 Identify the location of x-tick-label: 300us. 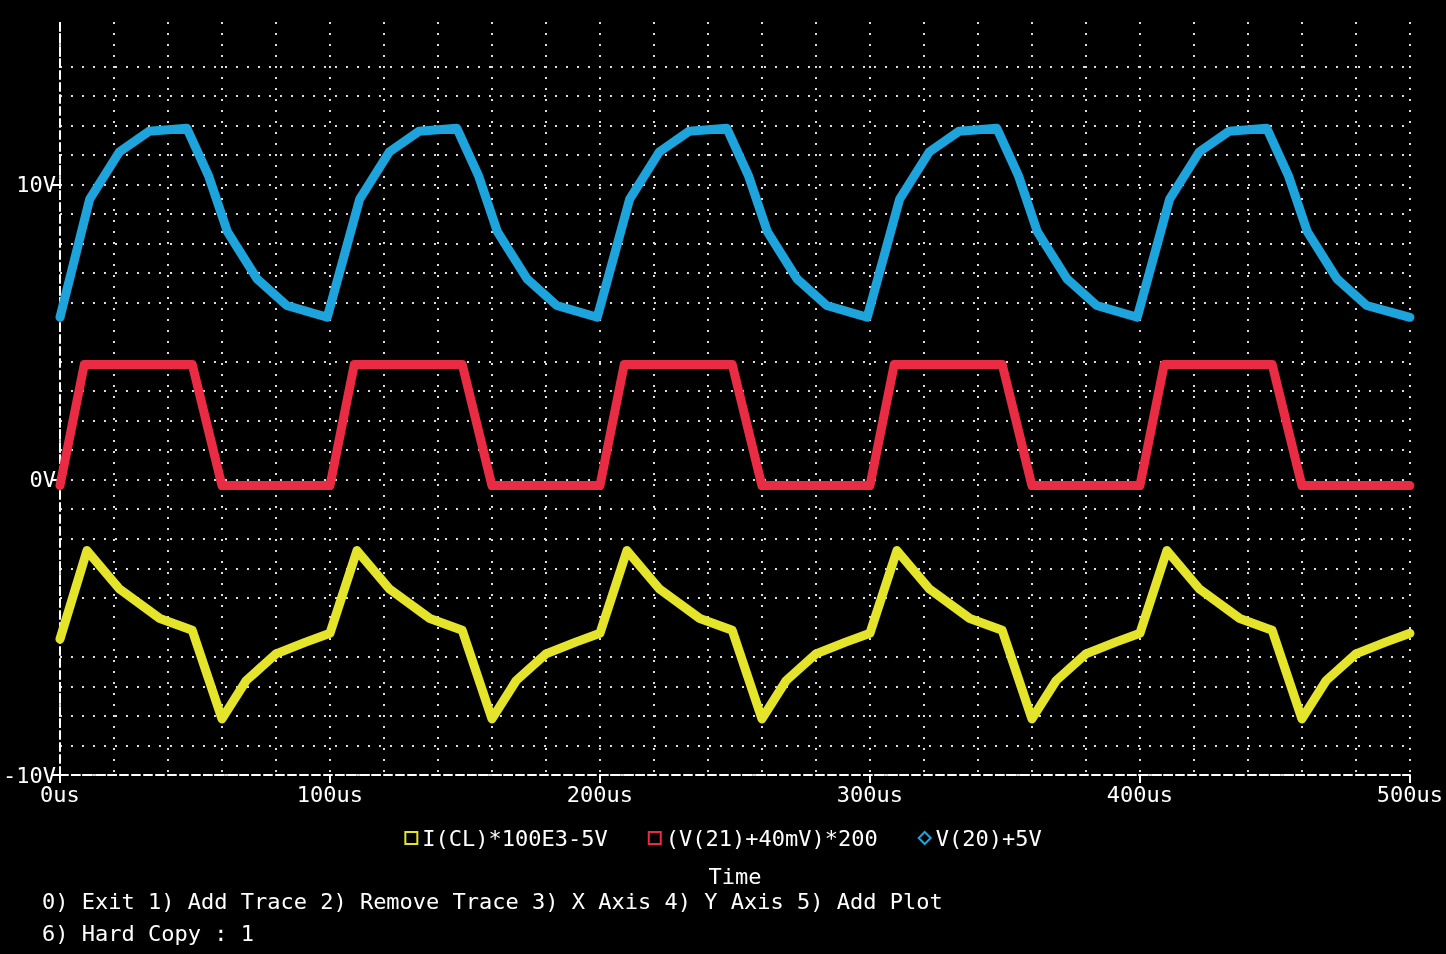
(870, 794).